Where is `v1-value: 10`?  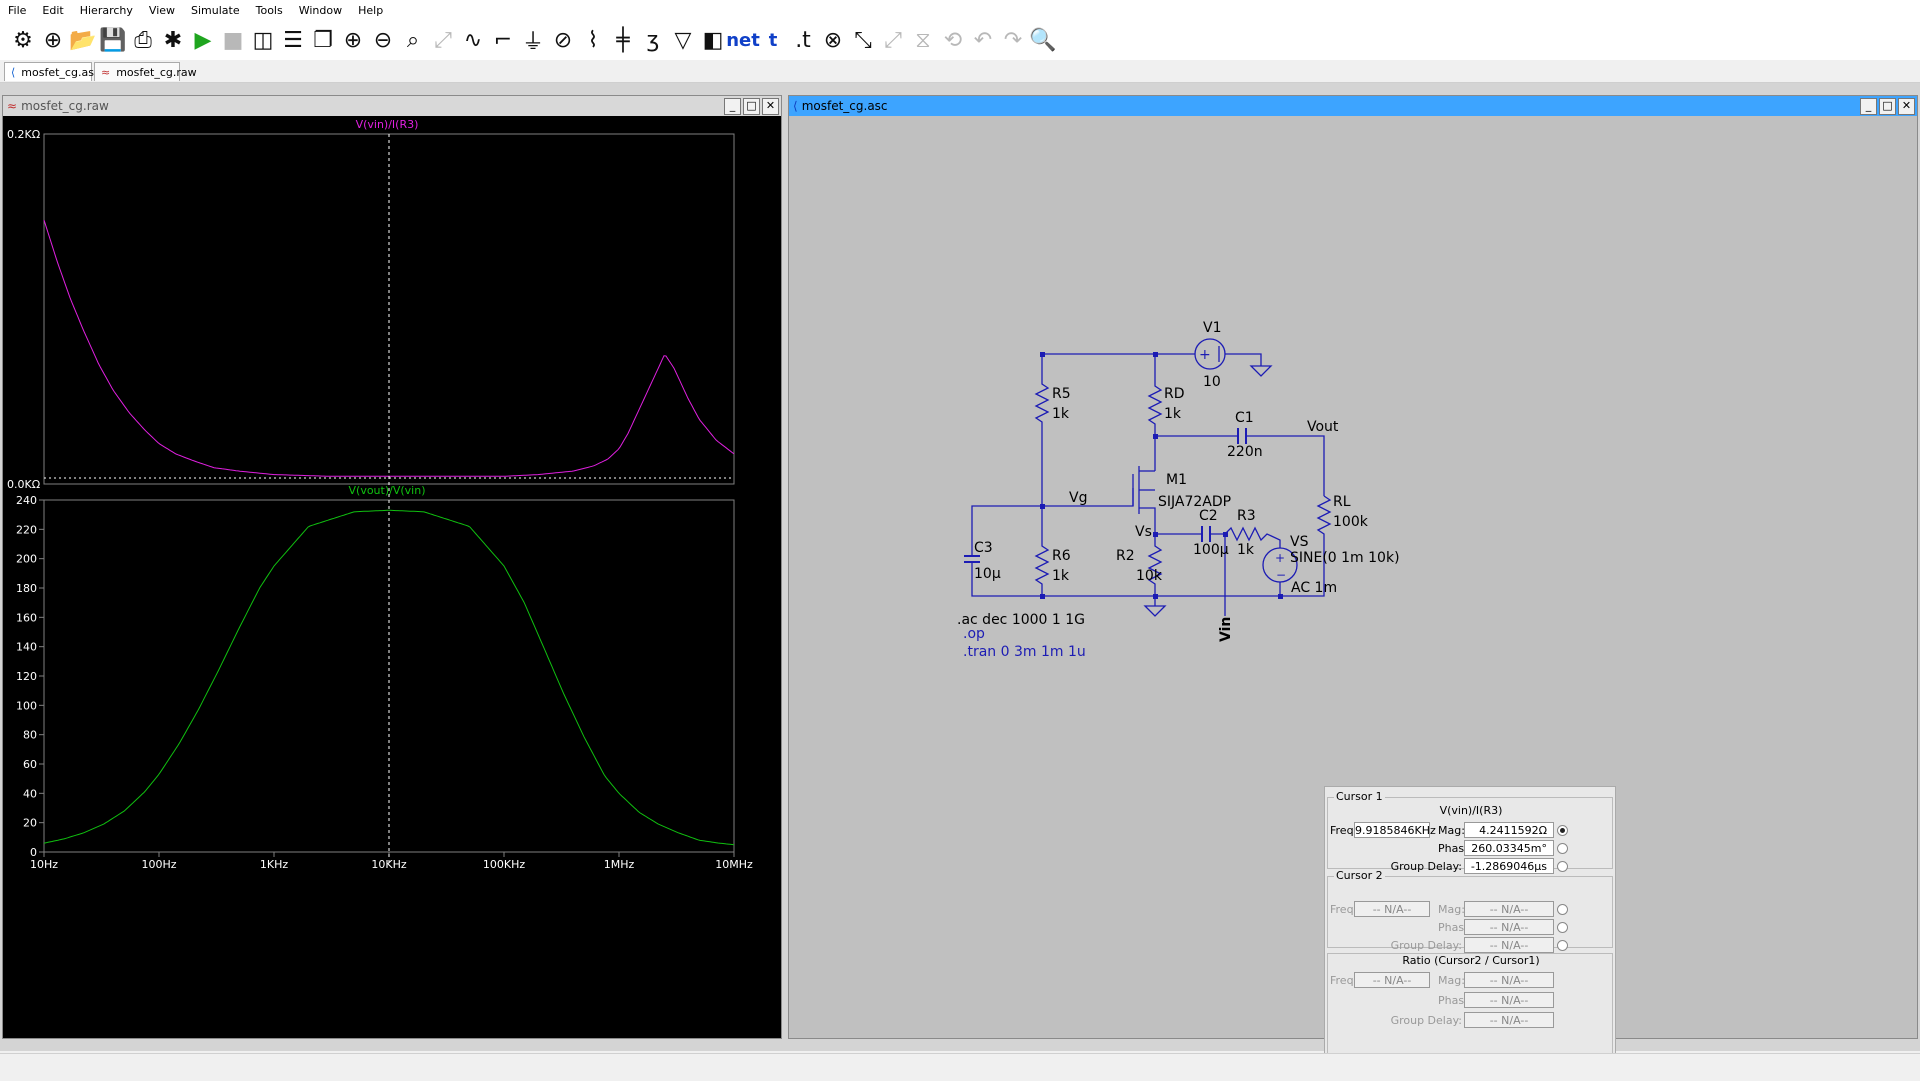
v1-value: 10 is located at coordinates (1212, 382).